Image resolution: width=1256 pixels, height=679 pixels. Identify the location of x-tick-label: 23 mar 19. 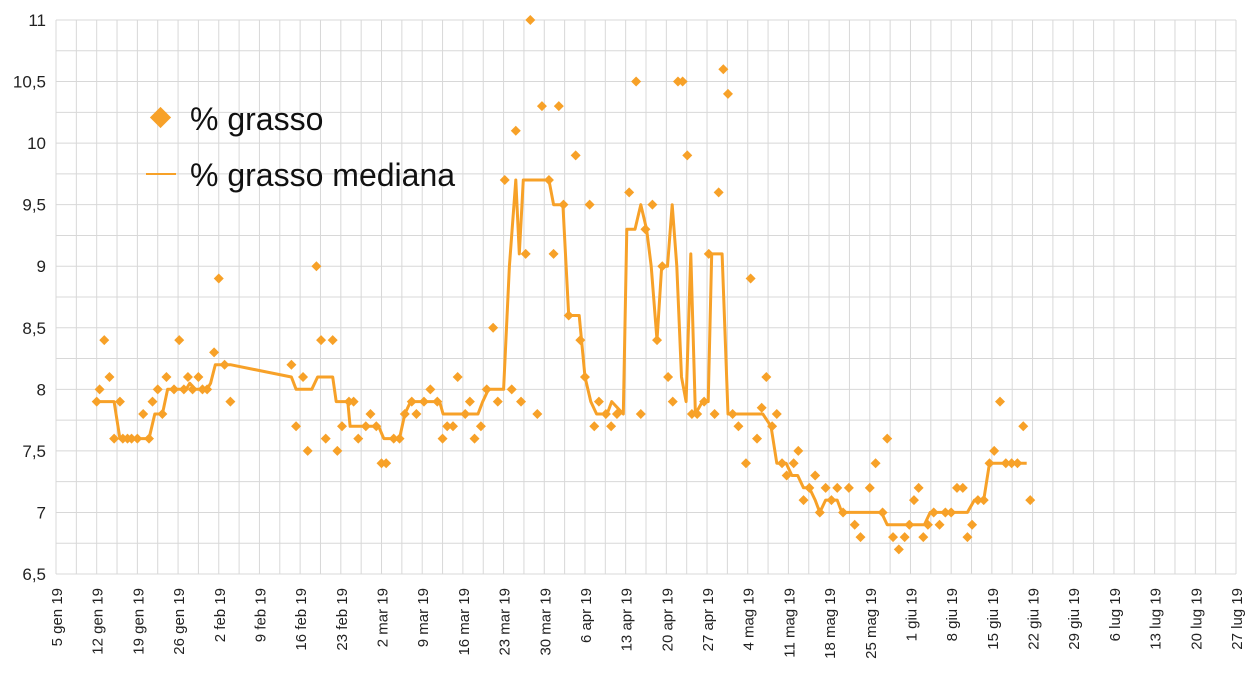
(505, 622).